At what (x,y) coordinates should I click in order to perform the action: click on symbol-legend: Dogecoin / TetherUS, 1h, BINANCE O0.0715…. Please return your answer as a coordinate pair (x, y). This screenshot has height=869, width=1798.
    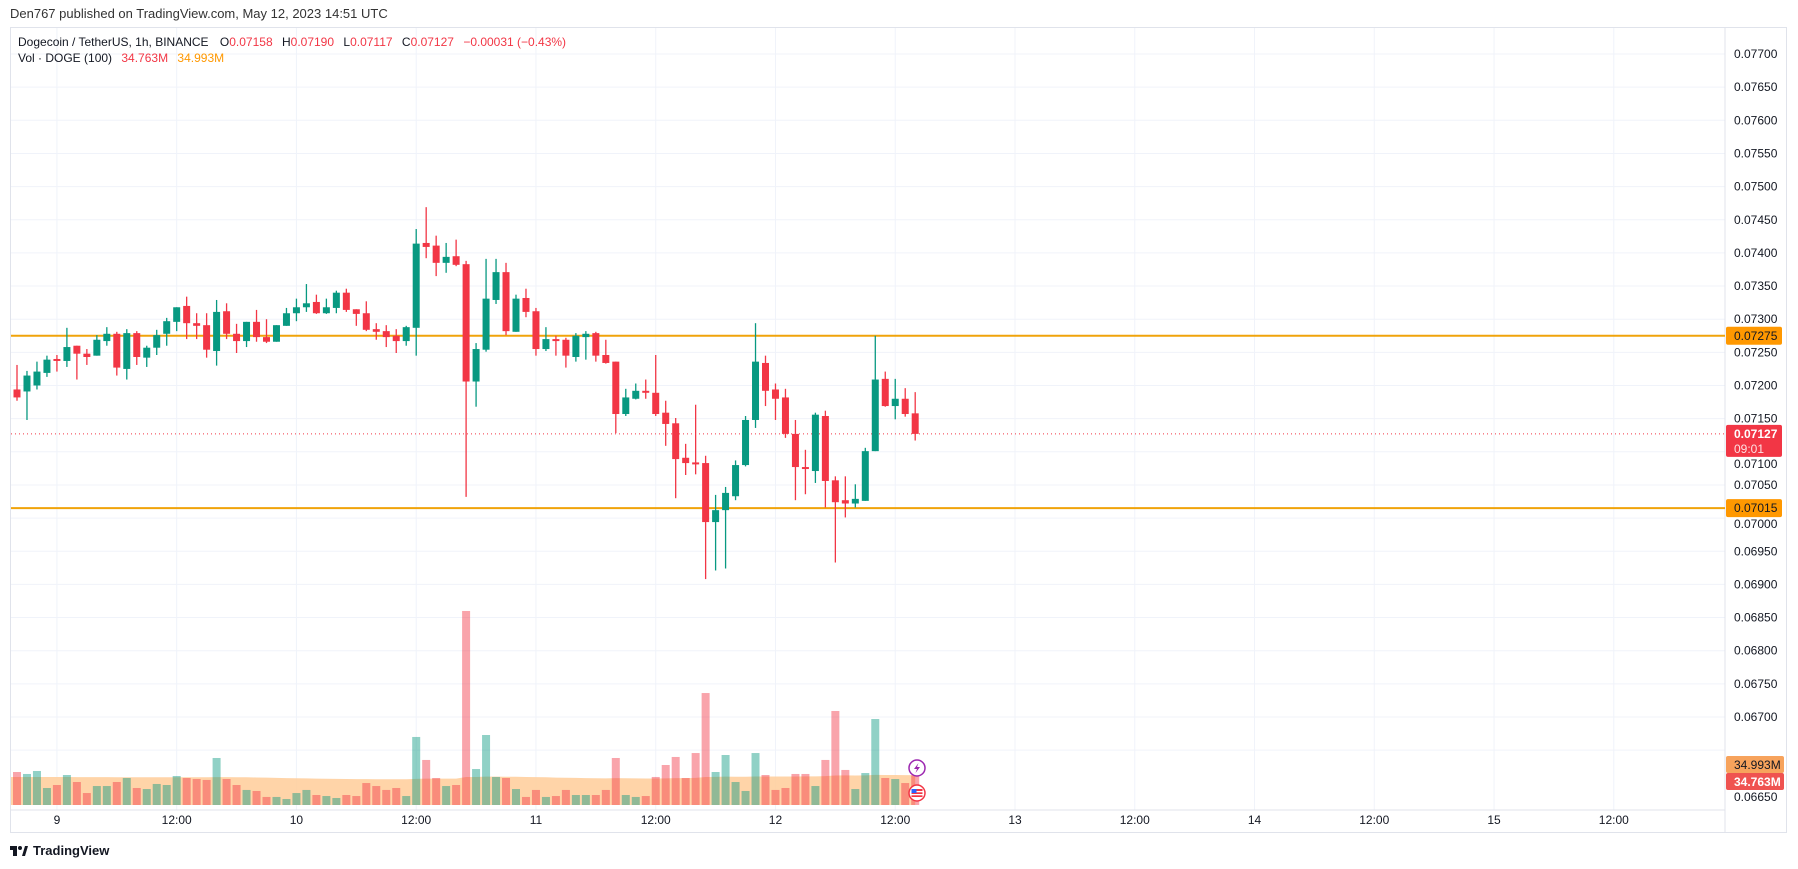
    Looking at the image, I should click on (292, 42).